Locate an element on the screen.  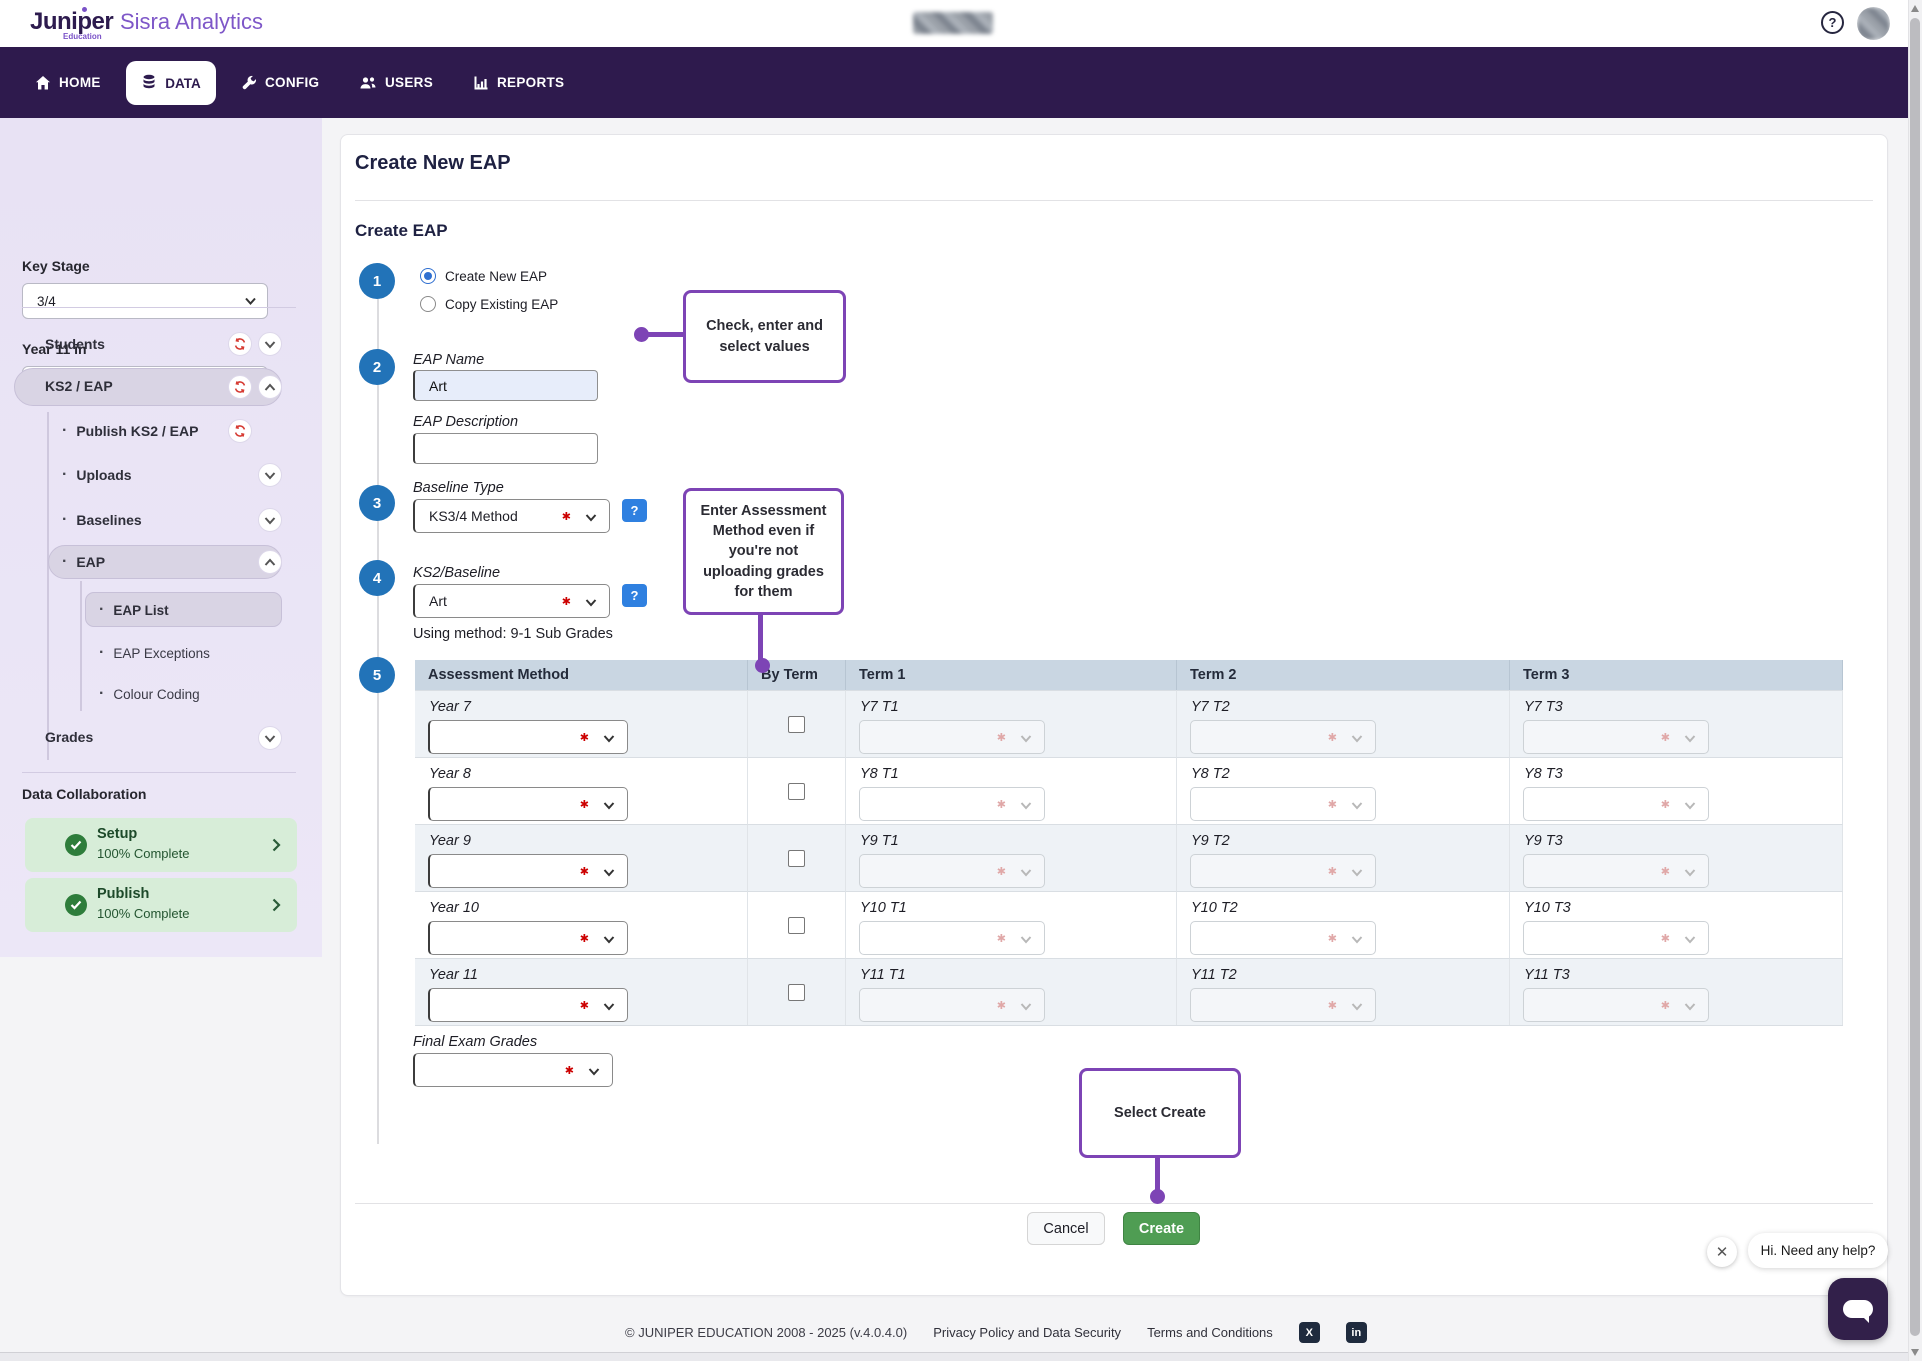
year8-term1-select: ✱ is located at coordinates (952, 804).